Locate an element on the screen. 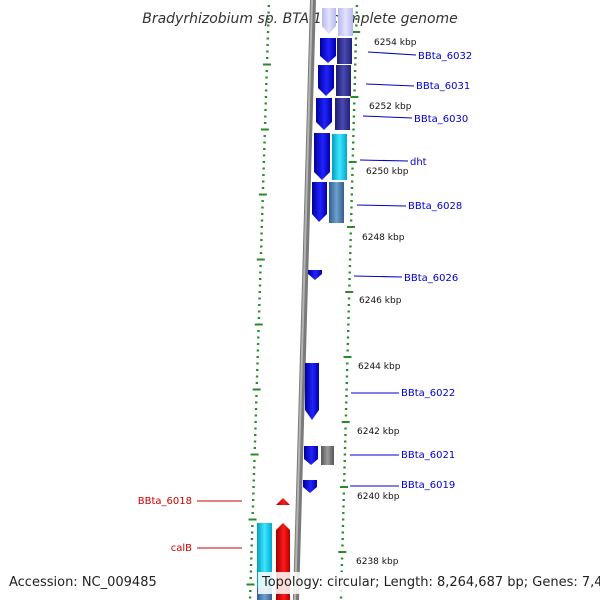 This screenshot has width=600, height=600. gene-label-bbta-6031: BBta_6031 is located at coordinates (443, 86).